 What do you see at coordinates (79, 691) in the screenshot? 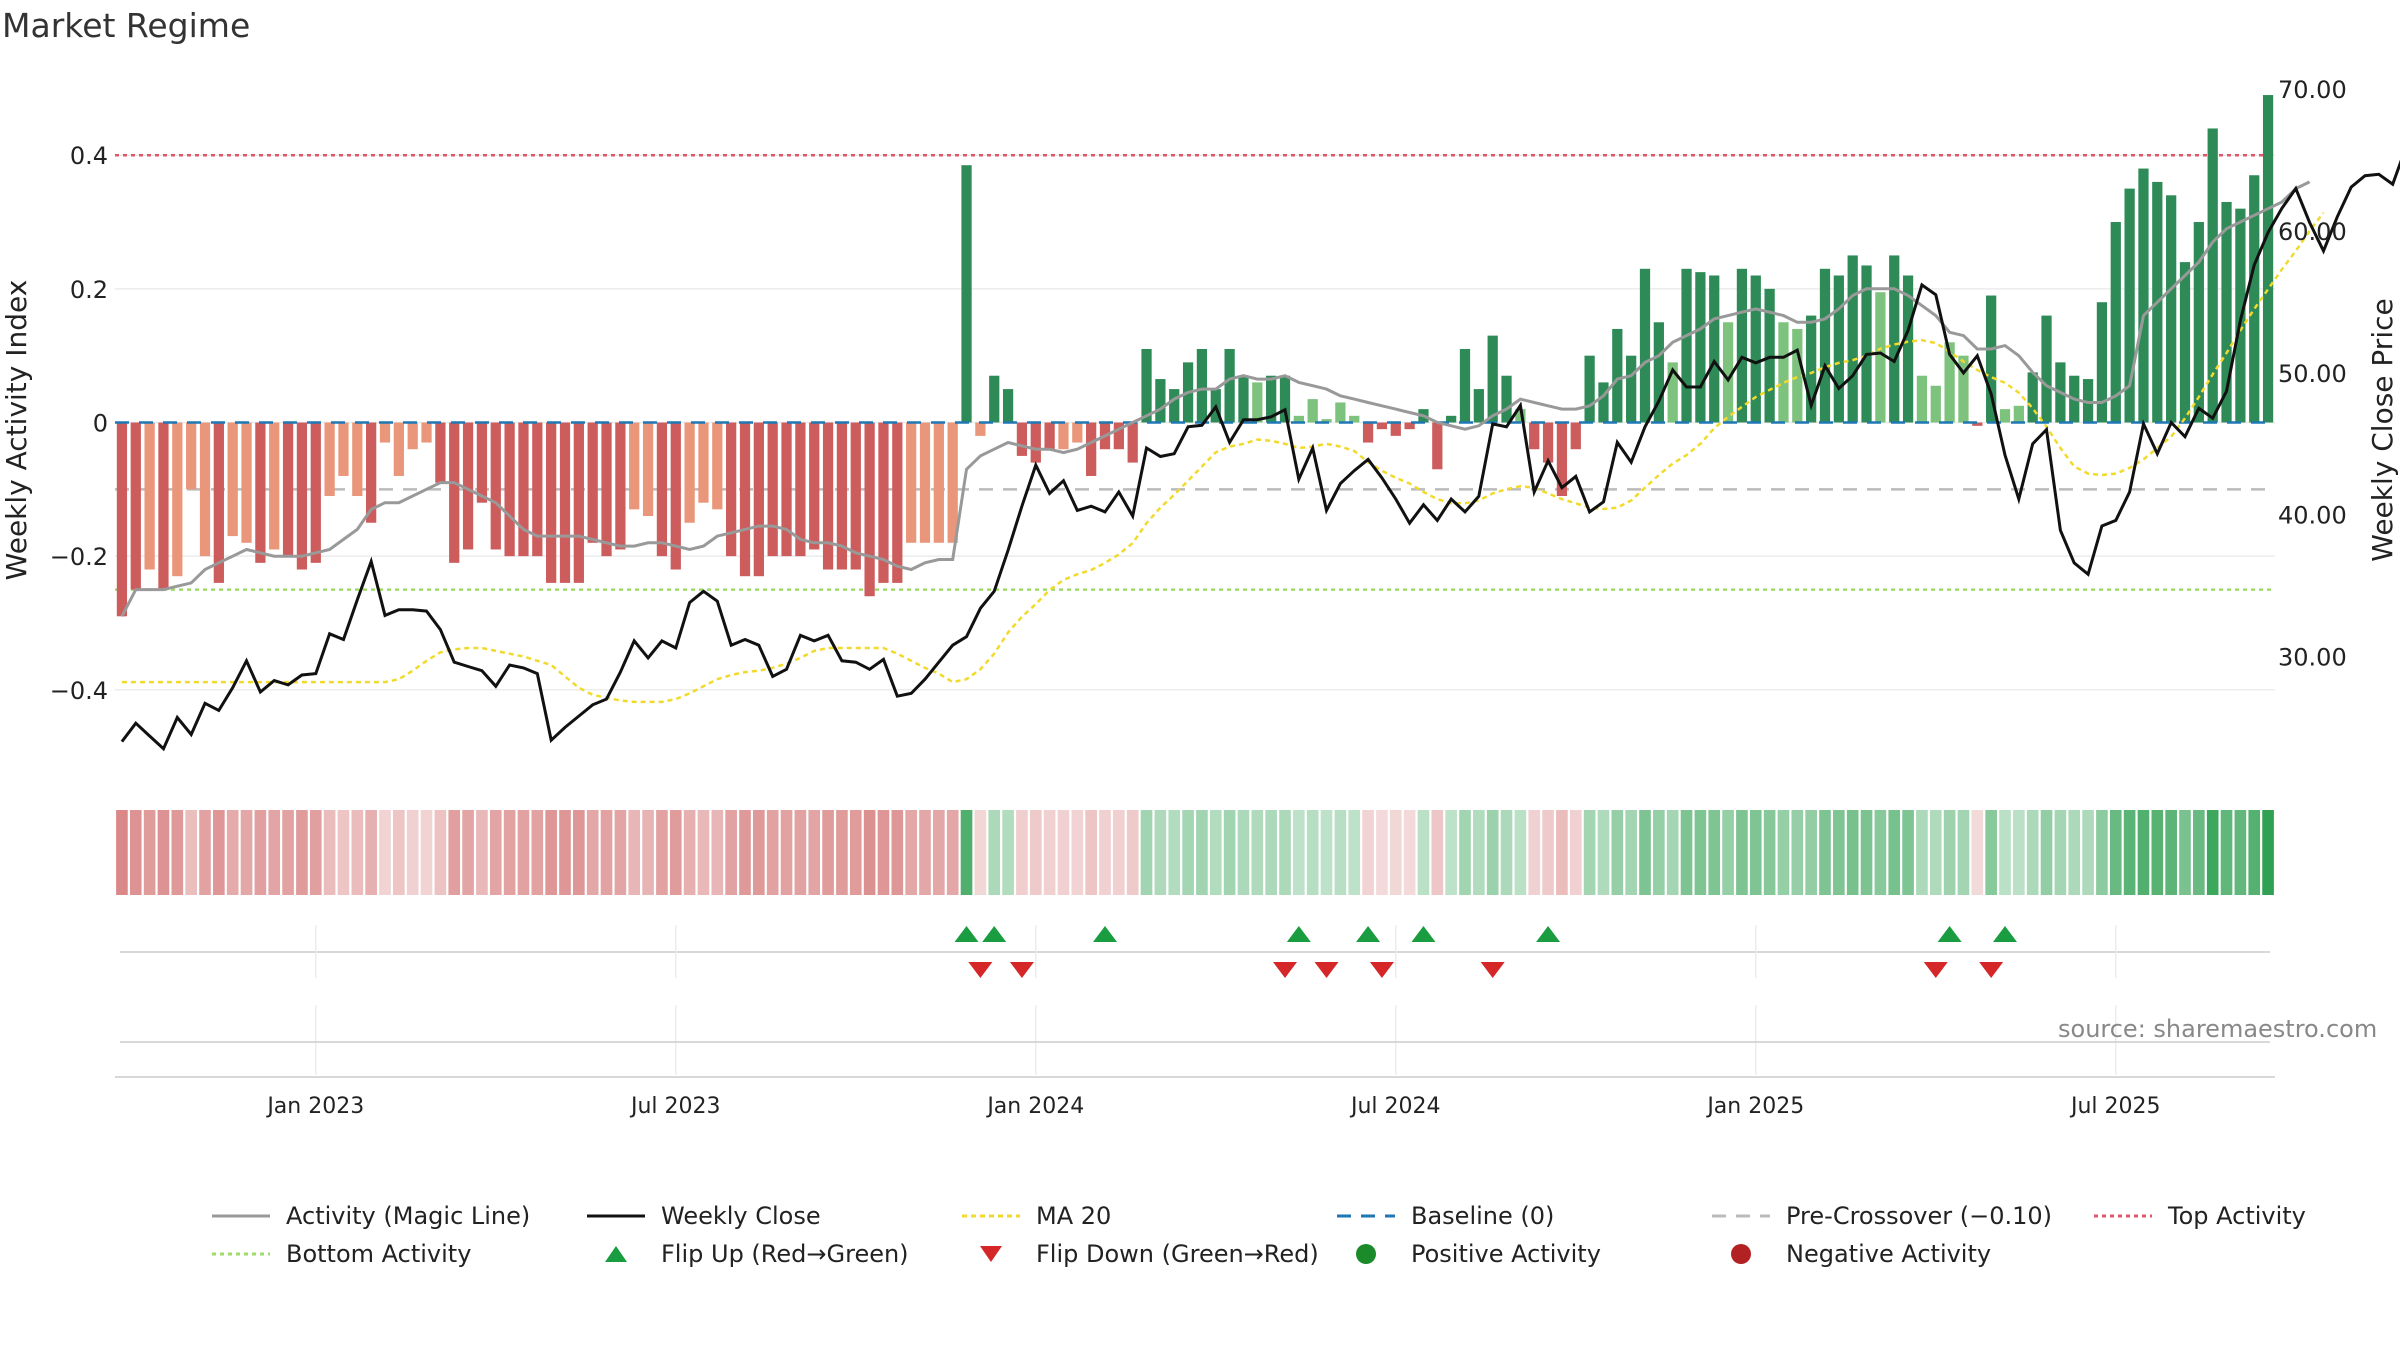
I see `y-left-tick-label: −0.4` at bounding box center [79, 691].